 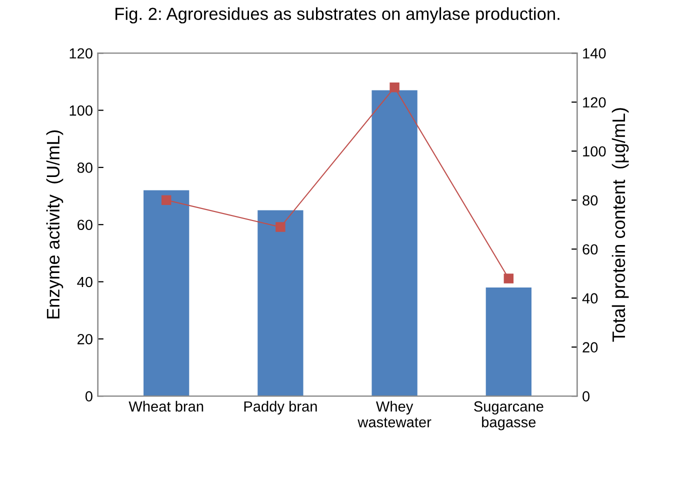 I want to click on y2-tick-label: 80, so click(x=590, y=200).